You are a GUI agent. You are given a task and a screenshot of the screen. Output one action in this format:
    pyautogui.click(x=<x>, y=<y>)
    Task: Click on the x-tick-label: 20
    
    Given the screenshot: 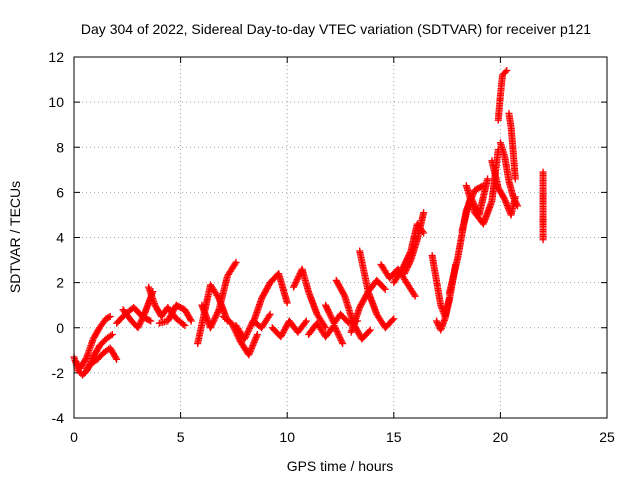 What is the action you would take?
    pyautogui.click(x=501, y=437)
    